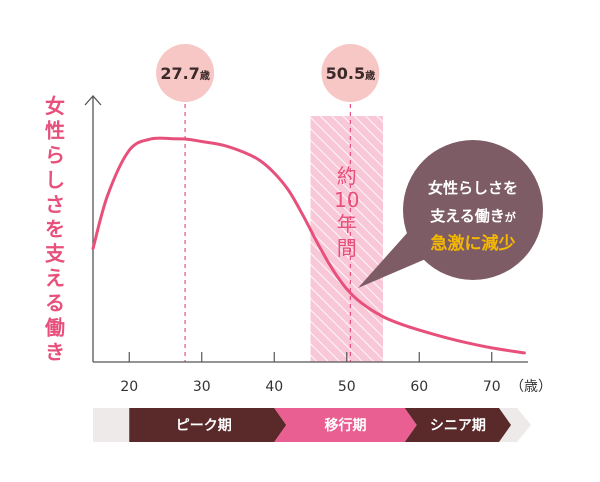  I want to click on callout-line-3: 急激に減少, so click(473, 243).